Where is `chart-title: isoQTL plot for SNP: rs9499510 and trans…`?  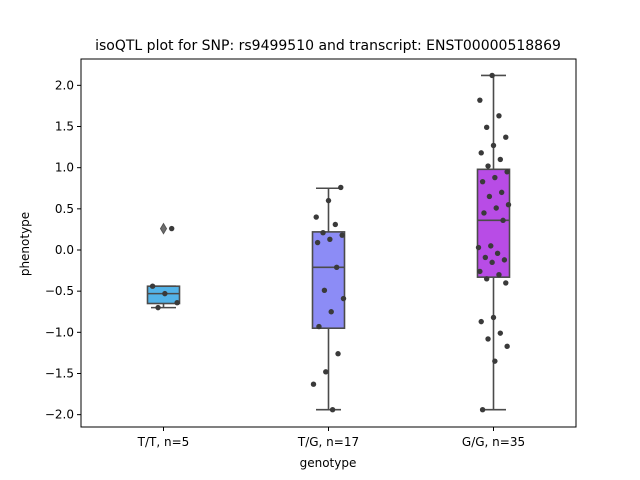 chart-title: isoQTL plot for SNP: rs9499510 and trans… is located at coordinates (328, 46).